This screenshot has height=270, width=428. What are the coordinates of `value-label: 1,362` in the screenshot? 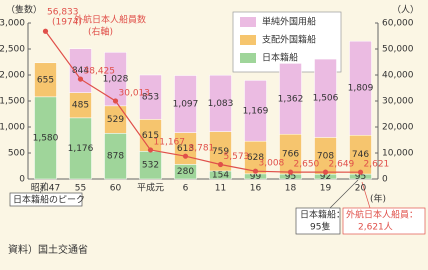 It's located at (291, 99).